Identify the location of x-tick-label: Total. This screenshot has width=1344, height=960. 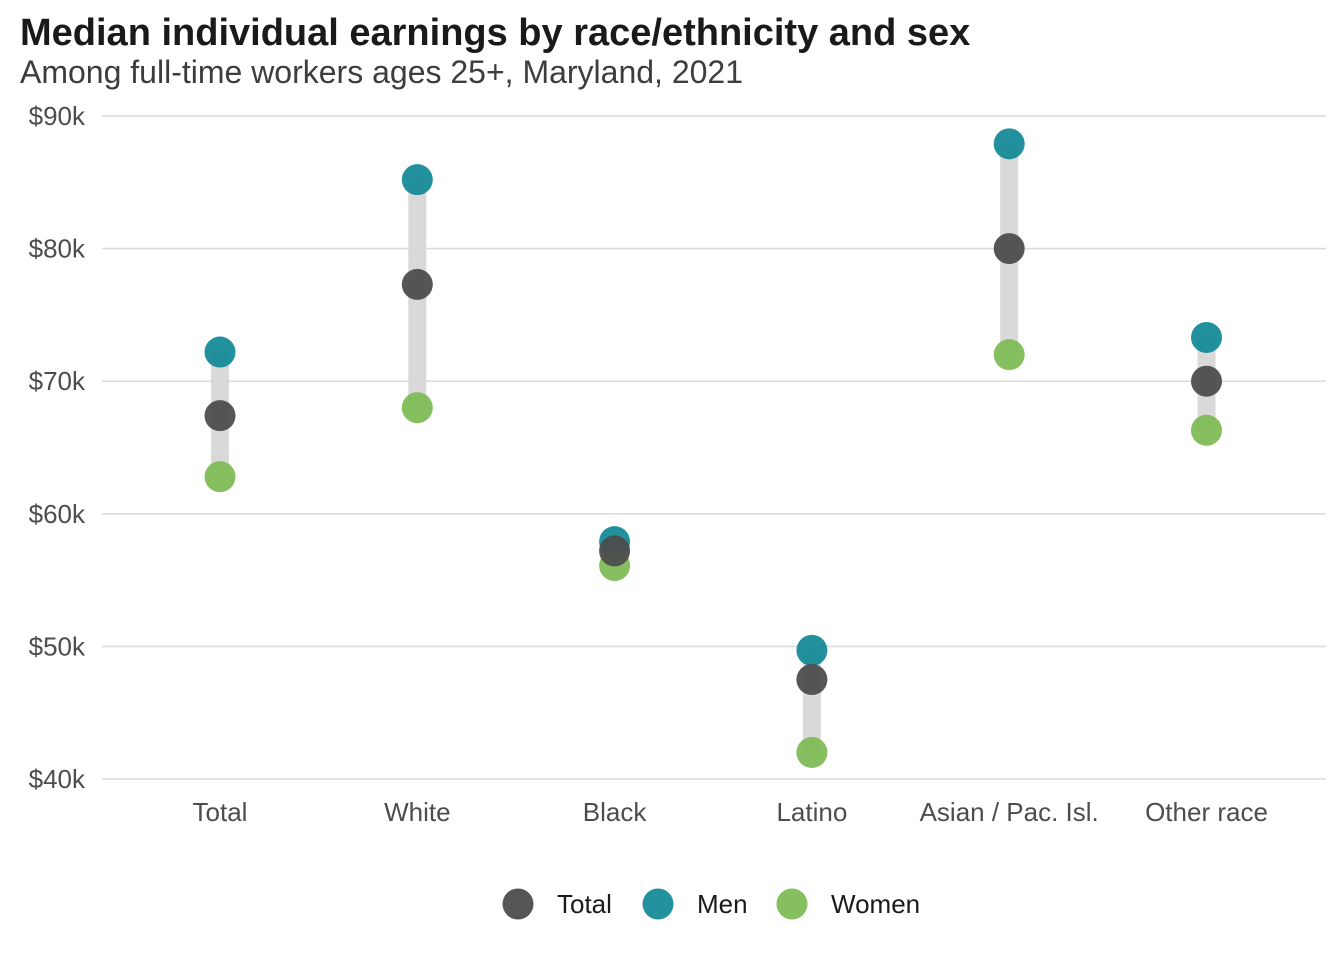
(220, 812).